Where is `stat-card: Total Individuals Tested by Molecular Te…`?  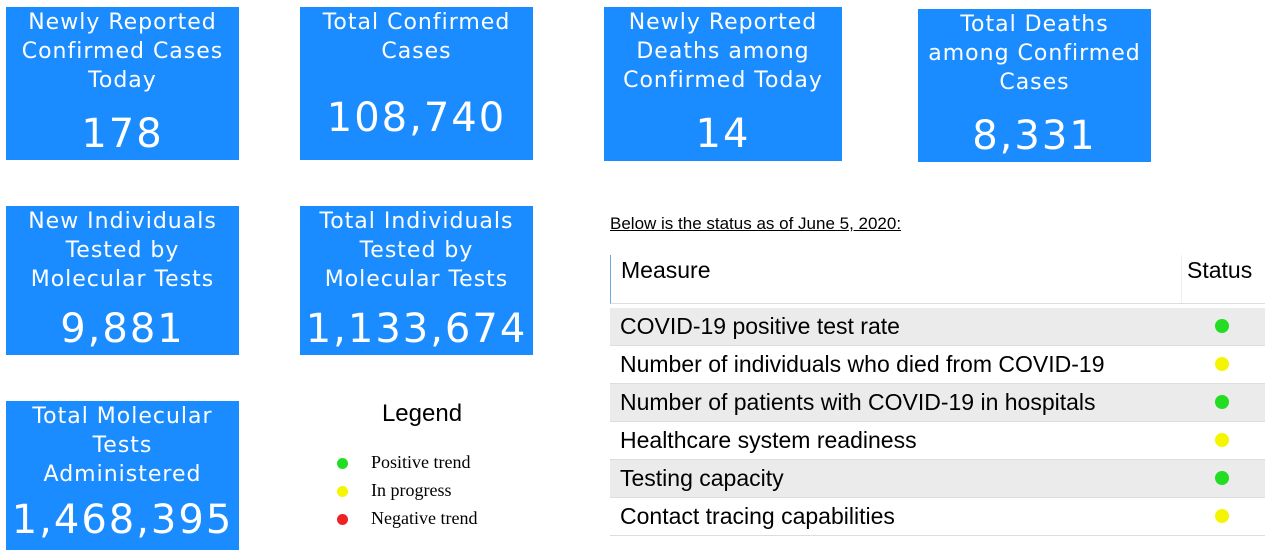
stat-card: Total Individuals Tested by Molecular Te… is located at coordinates (416, 280).